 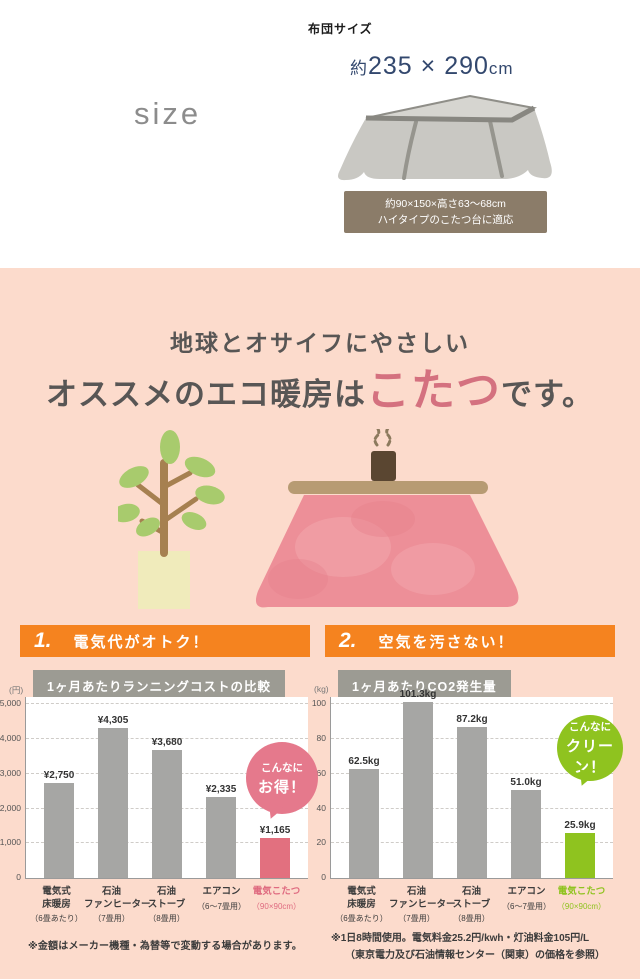 I want to click on y-axis-tick: 1,000, so click(x=10, y=842).